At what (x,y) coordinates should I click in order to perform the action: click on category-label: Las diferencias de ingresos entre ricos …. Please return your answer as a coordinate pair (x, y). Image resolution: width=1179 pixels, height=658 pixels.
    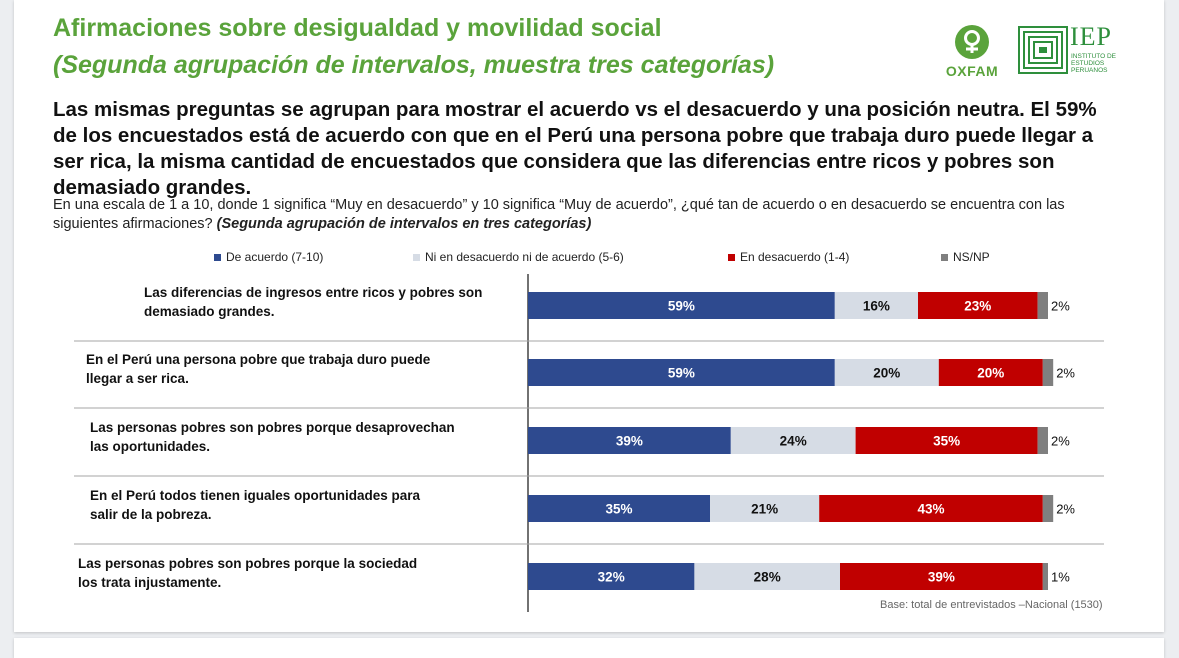
    Looking at the image, I should click on (313, 302).